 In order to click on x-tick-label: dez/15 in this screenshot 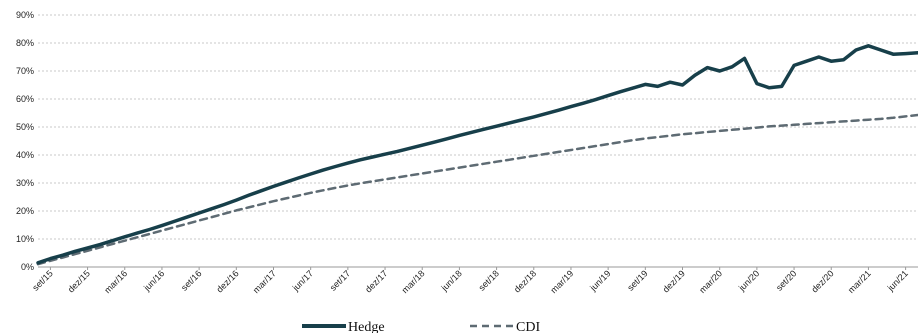, I will do `click(79, 281)`.